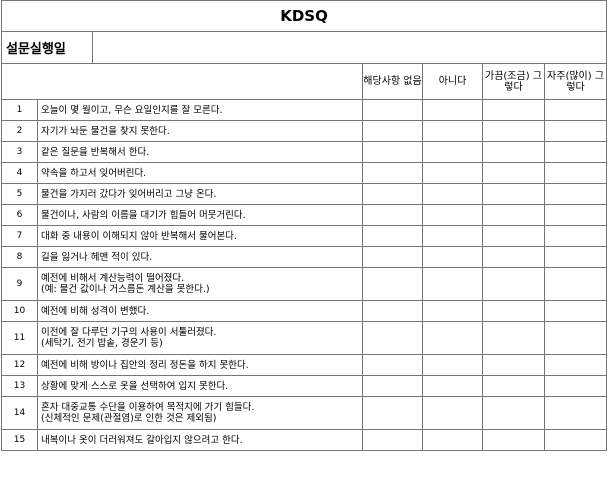  Describe the element at coordinates (105, 131) in the screenshot. I see `question-text-line: 자기가 놔둔 물건을 찾지 못한다.` at that location.